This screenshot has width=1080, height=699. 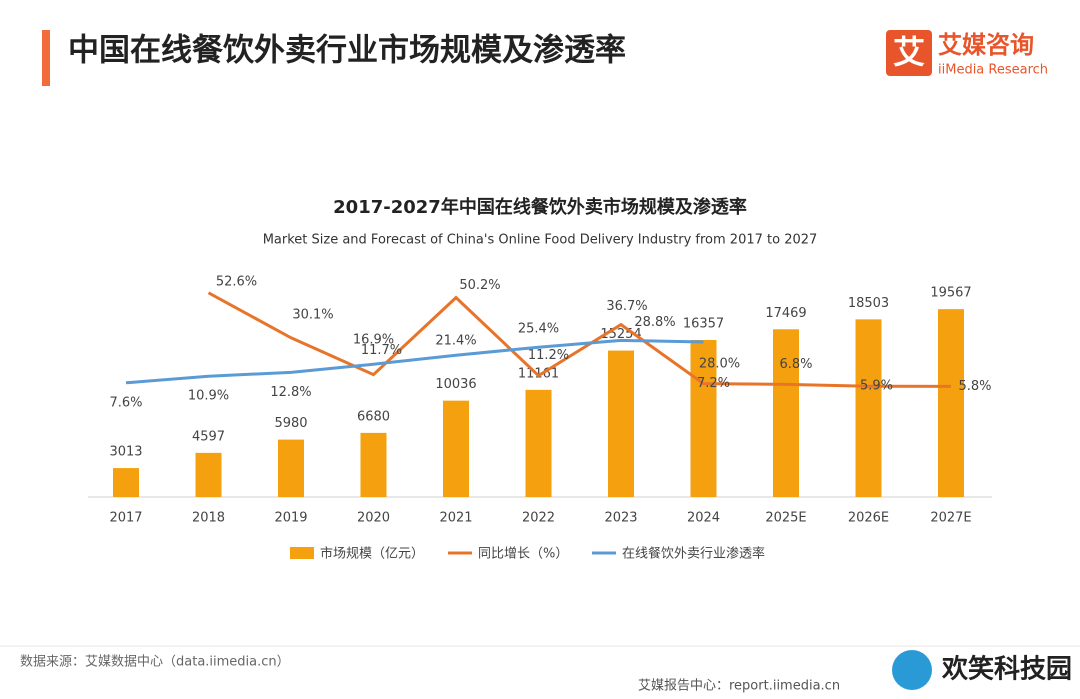 I want to click on line-label: 12.8%, so click(x=290, y=392).